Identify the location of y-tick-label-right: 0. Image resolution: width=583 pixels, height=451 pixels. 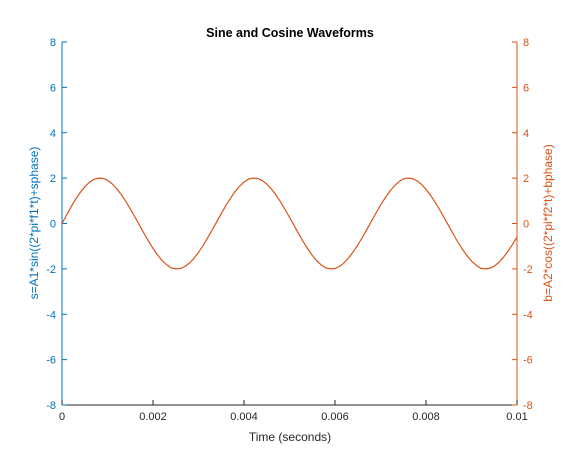
(526, 225).